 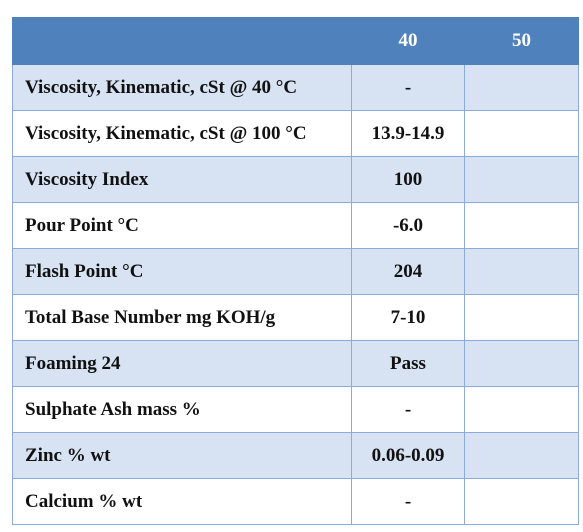 I want to click on value-40: 204, so click(x=408, y=271).